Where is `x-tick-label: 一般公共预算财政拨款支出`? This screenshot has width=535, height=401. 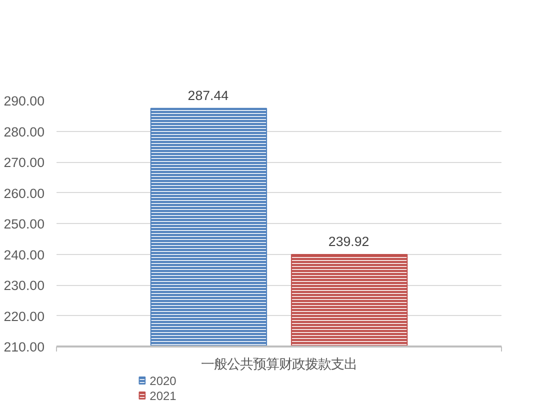 x-tick-label: 一般公共预算财政拨款支出 is located at coordinates (279, 364).